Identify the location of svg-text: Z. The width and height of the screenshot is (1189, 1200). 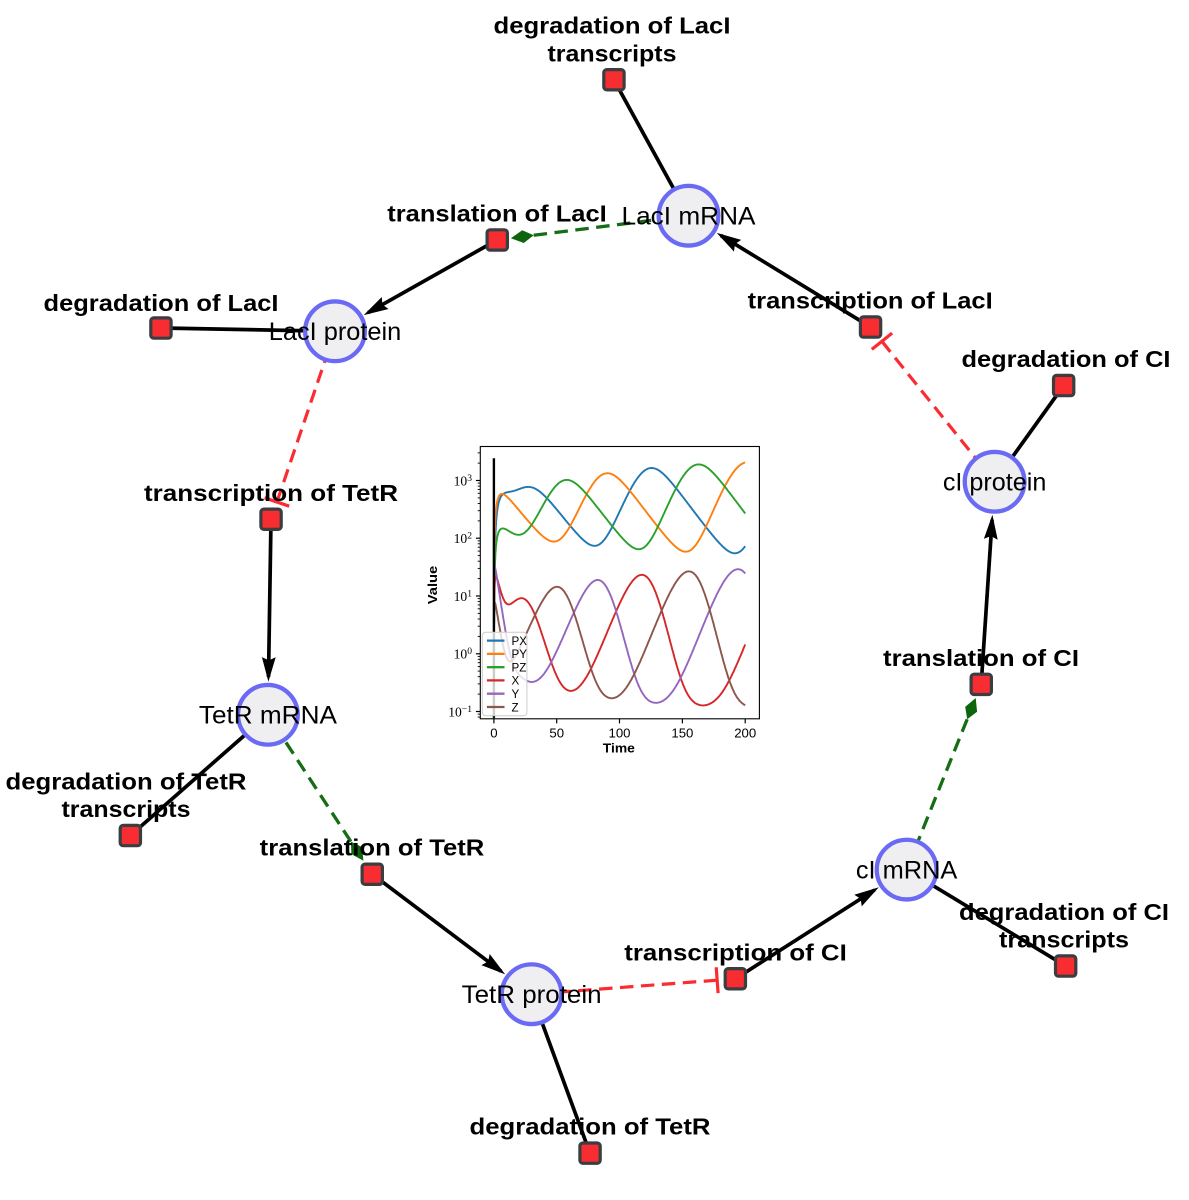
(515, 707).